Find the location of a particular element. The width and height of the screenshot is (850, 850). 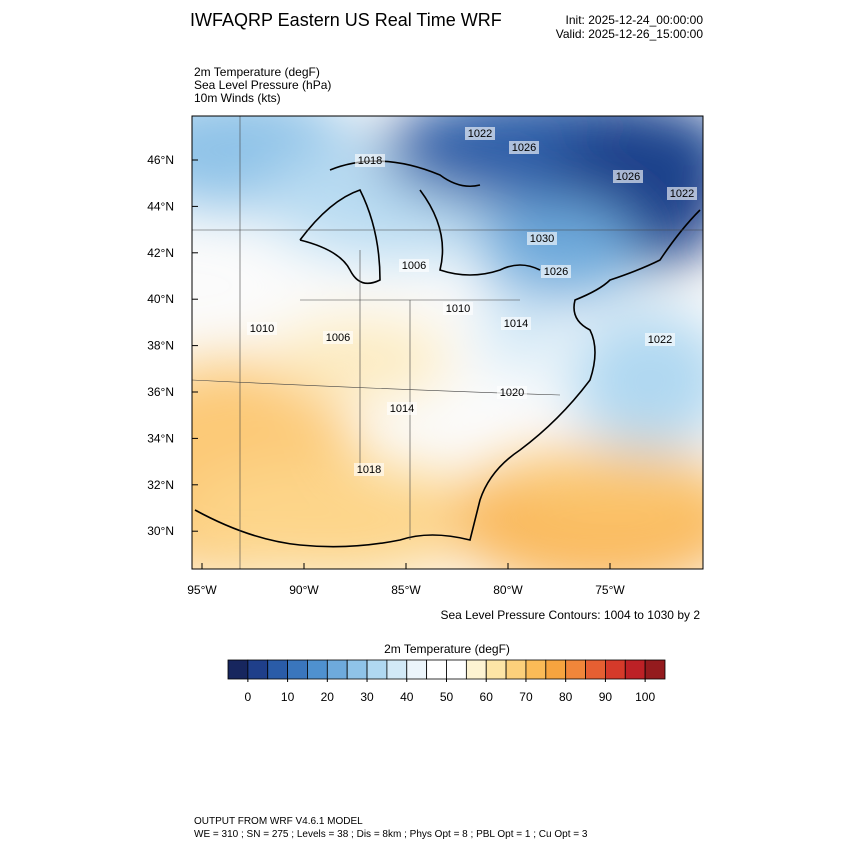

colorbar-label: 90 is located at coordinates (606, 697).